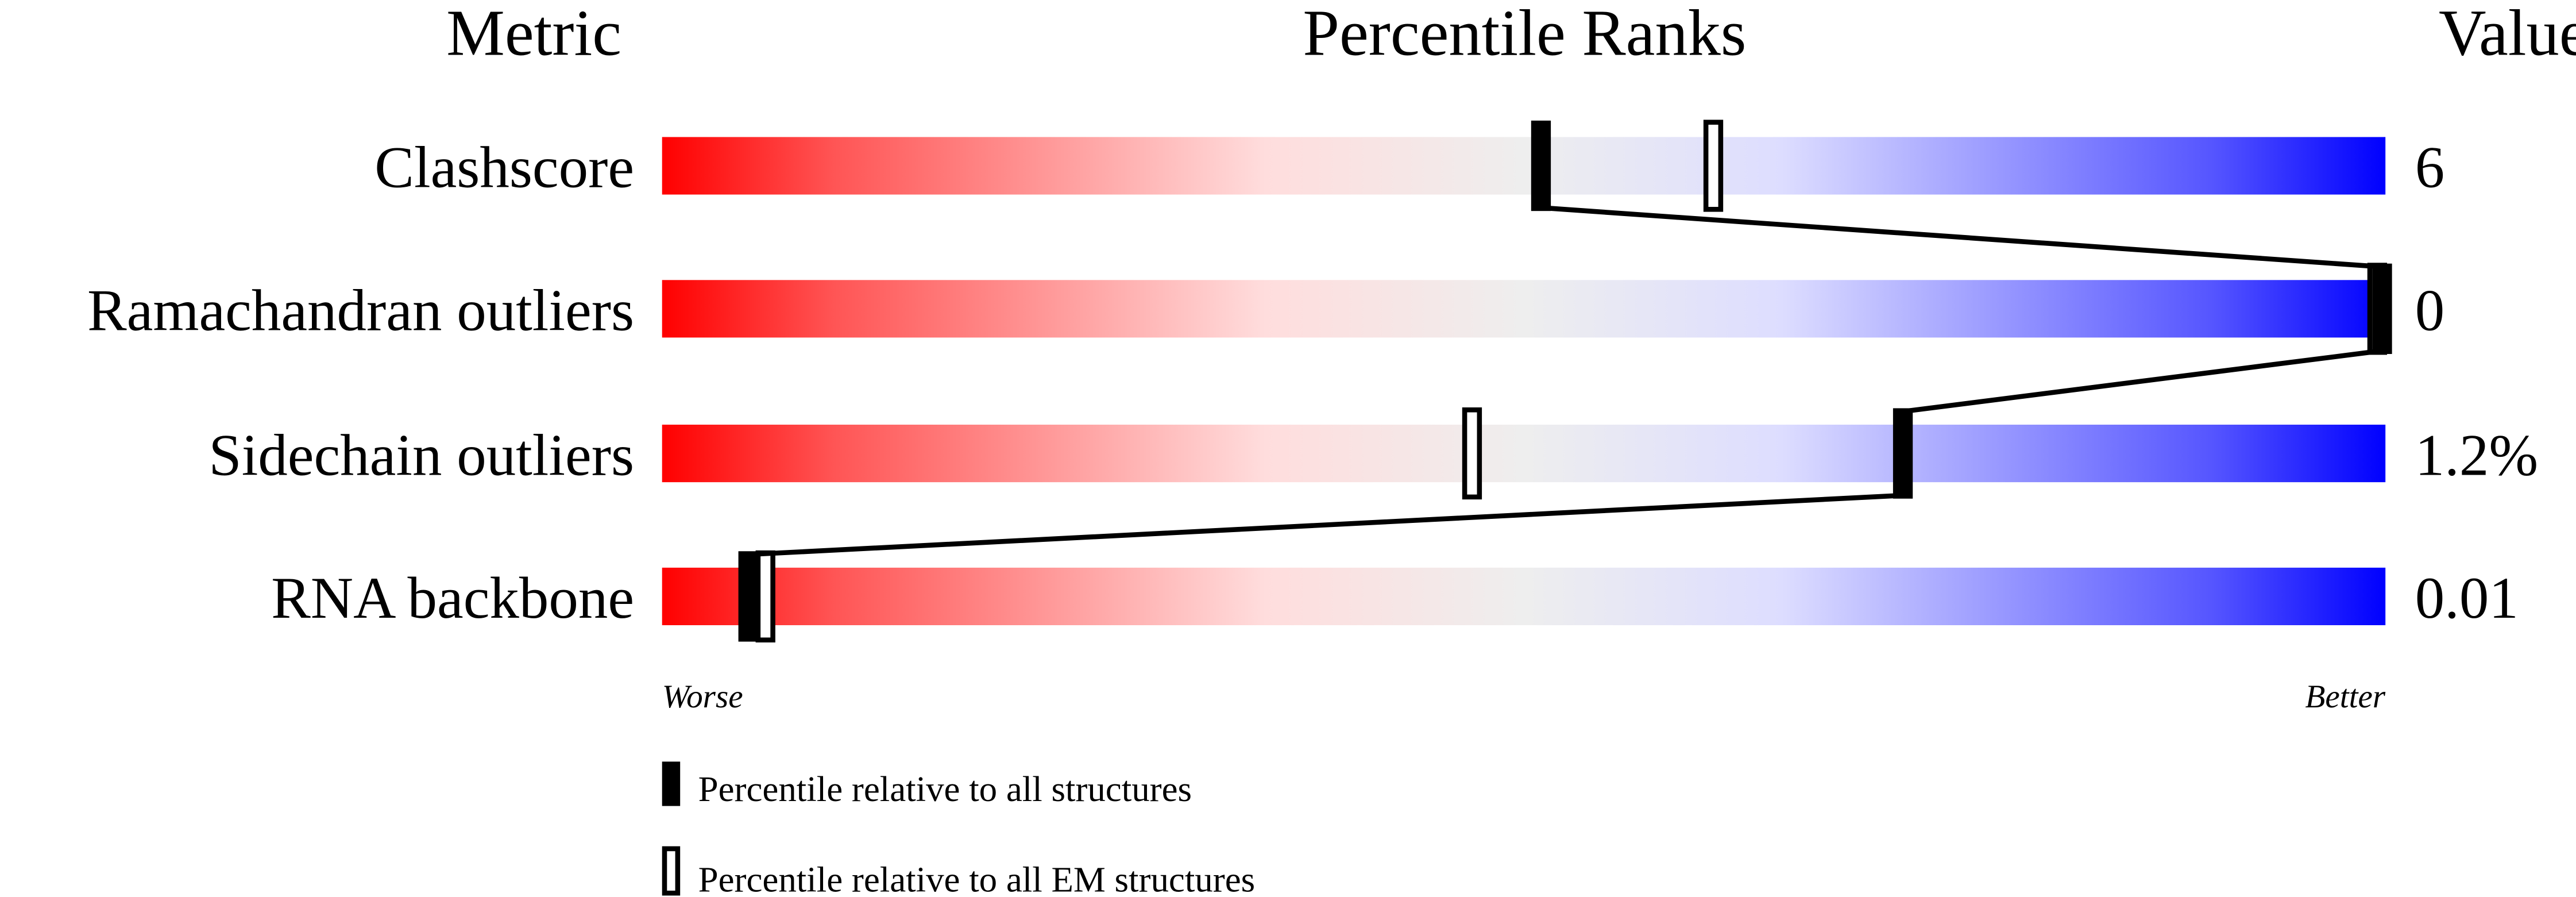  I want to click on metric-label: Ramachandran outliers, so click(360, 311).